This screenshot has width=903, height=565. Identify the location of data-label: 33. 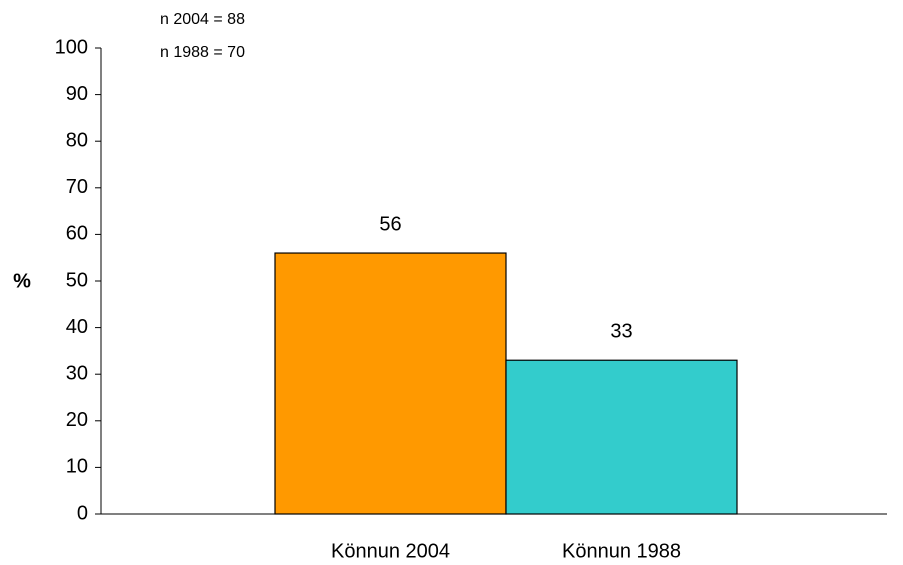
(621, 332).